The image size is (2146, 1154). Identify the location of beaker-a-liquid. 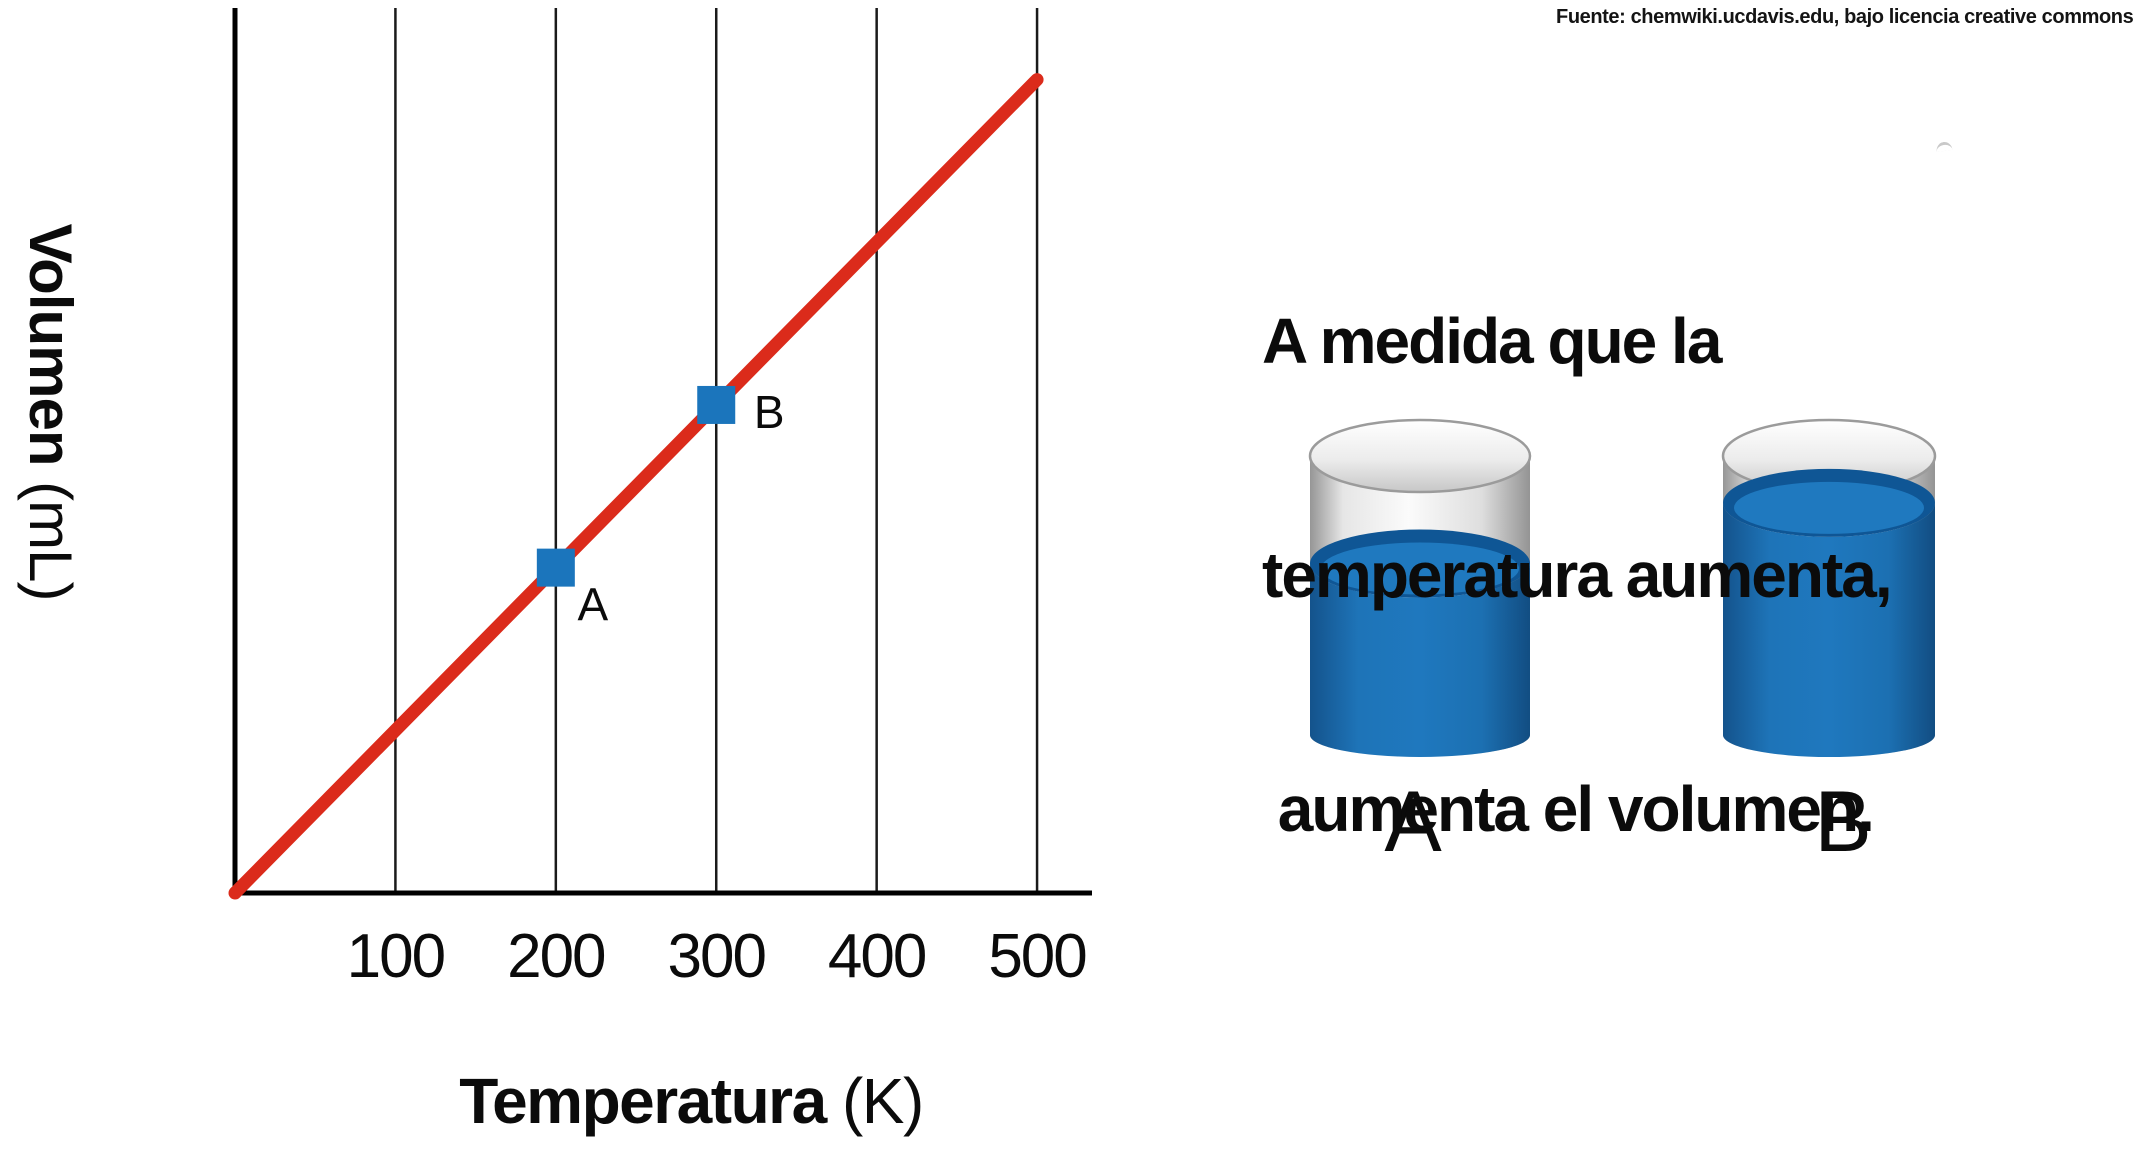
(1420, 660).